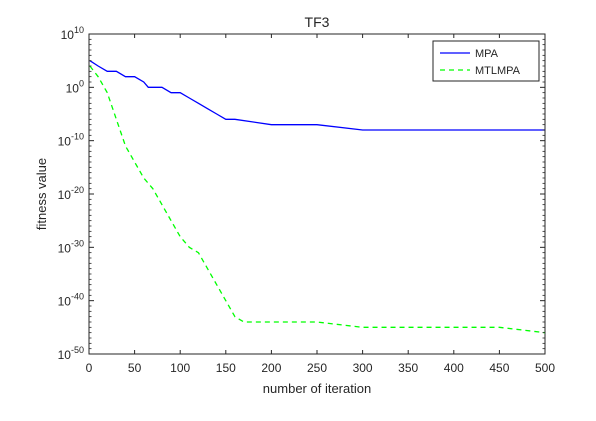 Image resolution: width=596 pixels, height=421 pixels. I want to click on x-tick-label: 250, so click(317, 368).